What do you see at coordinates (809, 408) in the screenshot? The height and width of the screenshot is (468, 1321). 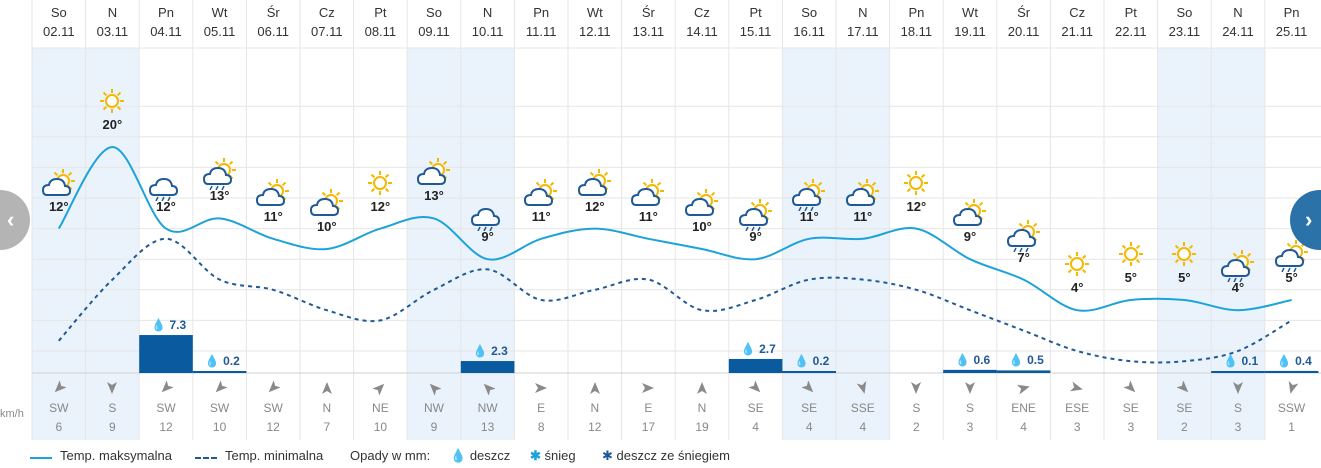 I see `wind-direction: SE` at bounding box center [809, 408].